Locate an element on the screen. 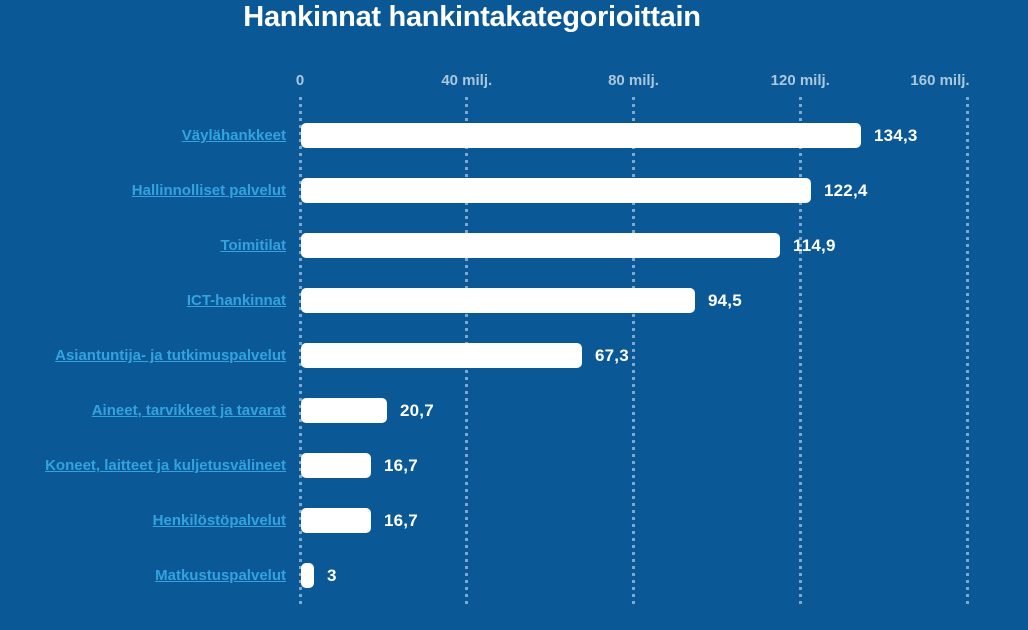 The width and height of the screenshot is (1028, 630). category-link: Väylähankkeet is located at coordinates (233, 135).